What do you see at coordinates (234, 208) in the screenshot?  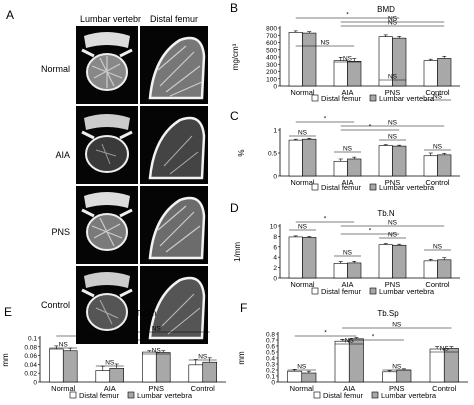 I see `panel-letter: D` at bounding box center [234, 208].